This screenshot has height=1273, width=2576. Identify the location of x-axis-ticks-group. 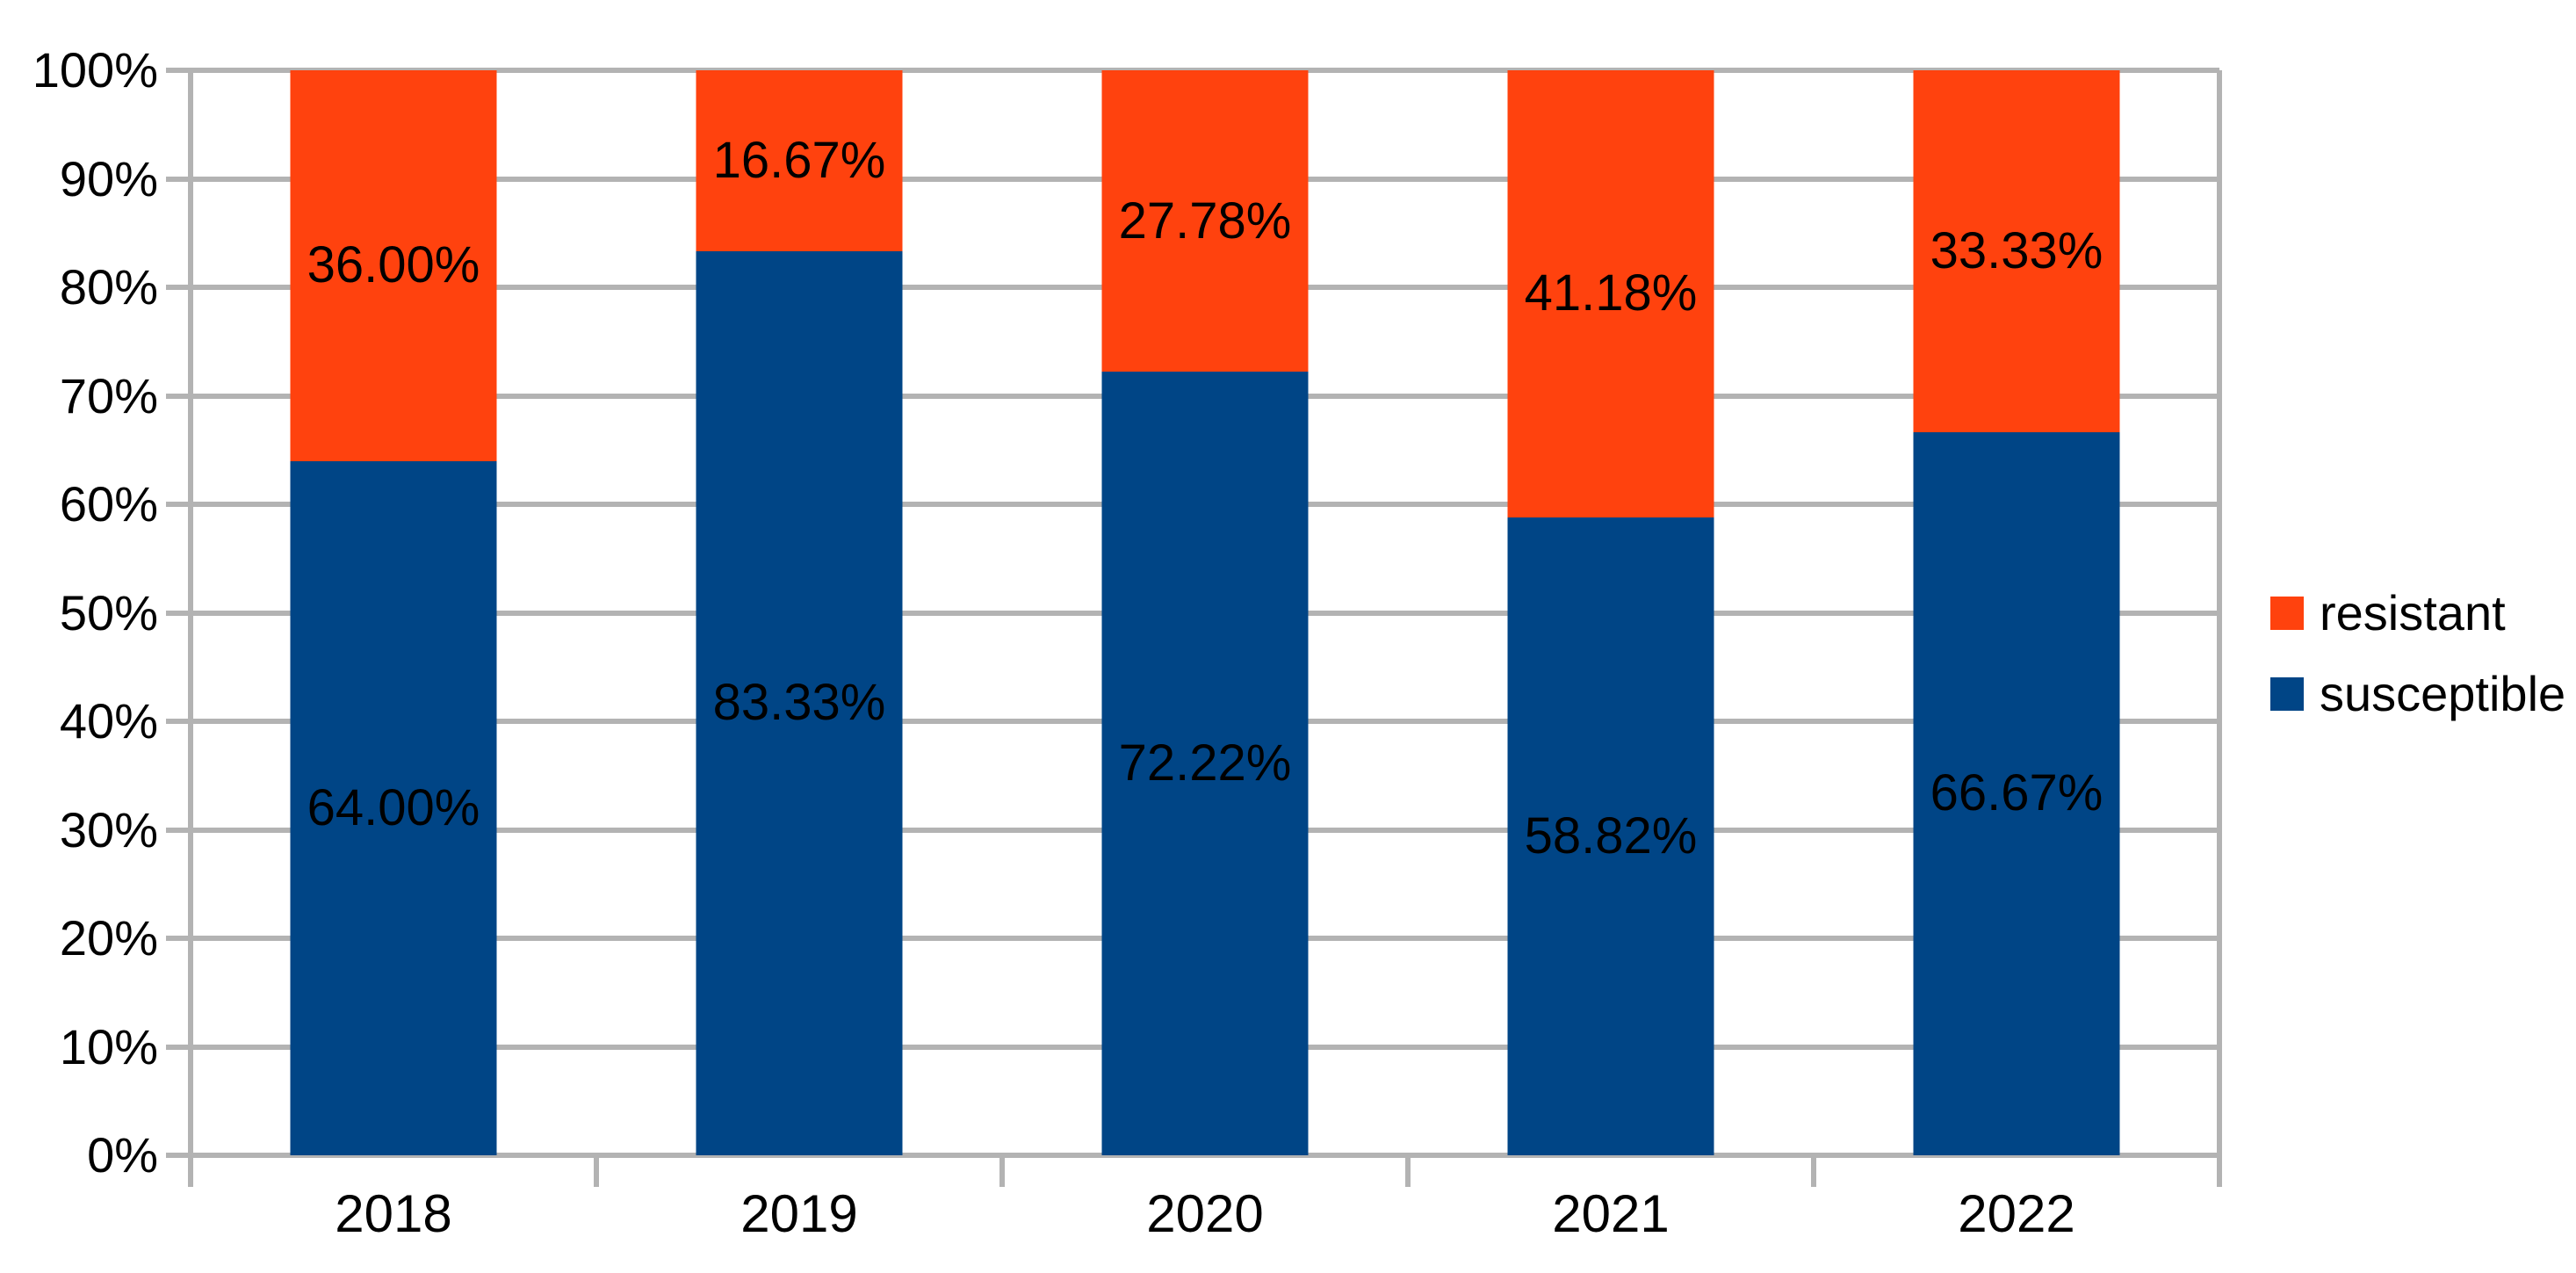
(1205, 1171).